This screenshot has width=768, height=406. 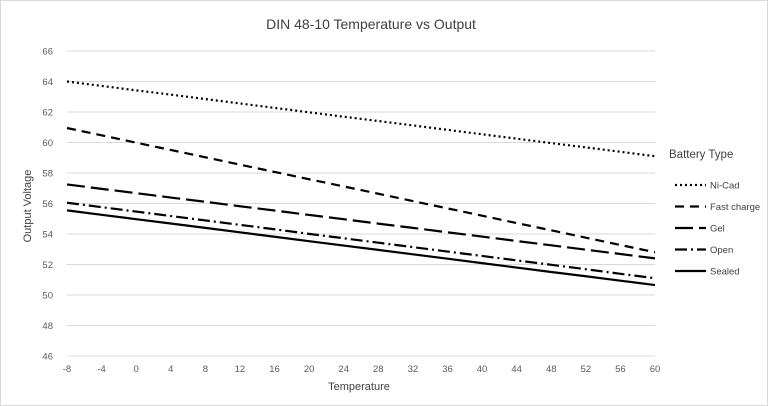 What do you see at coordinates (170, 369) in the screenshot?
I see `x-tick-label: 4` at bounding box center [170, 369].